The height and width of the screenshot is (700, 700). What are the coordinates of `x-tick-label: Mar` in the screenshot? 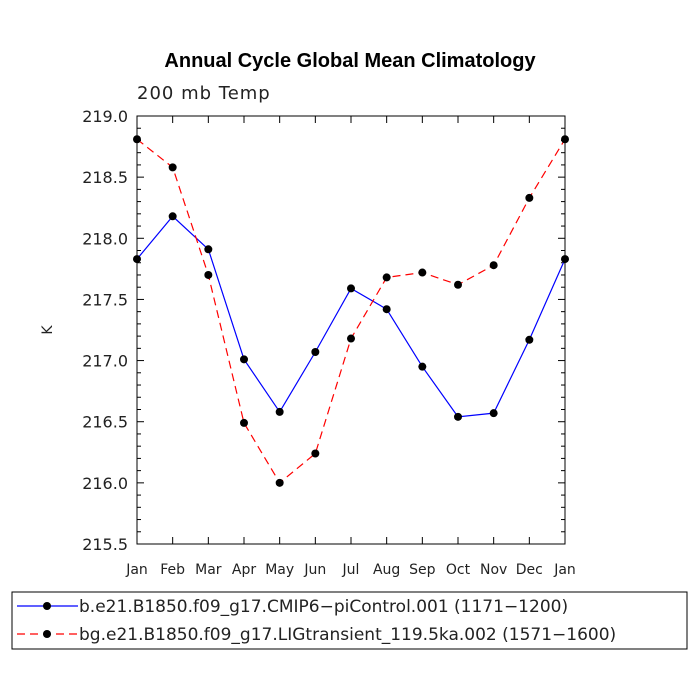 It's located at (208, 570).